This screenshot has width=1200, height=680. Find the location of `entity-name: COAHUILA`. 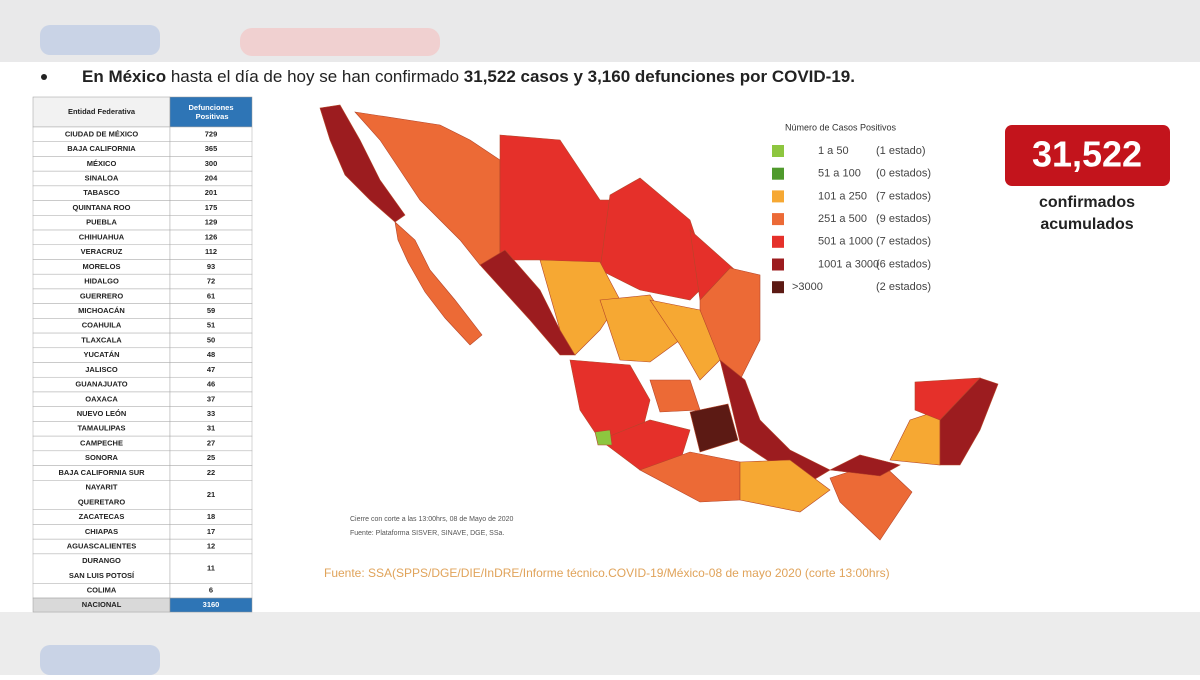

entity-name: COAHUILA is located at coordinates (102, 325).